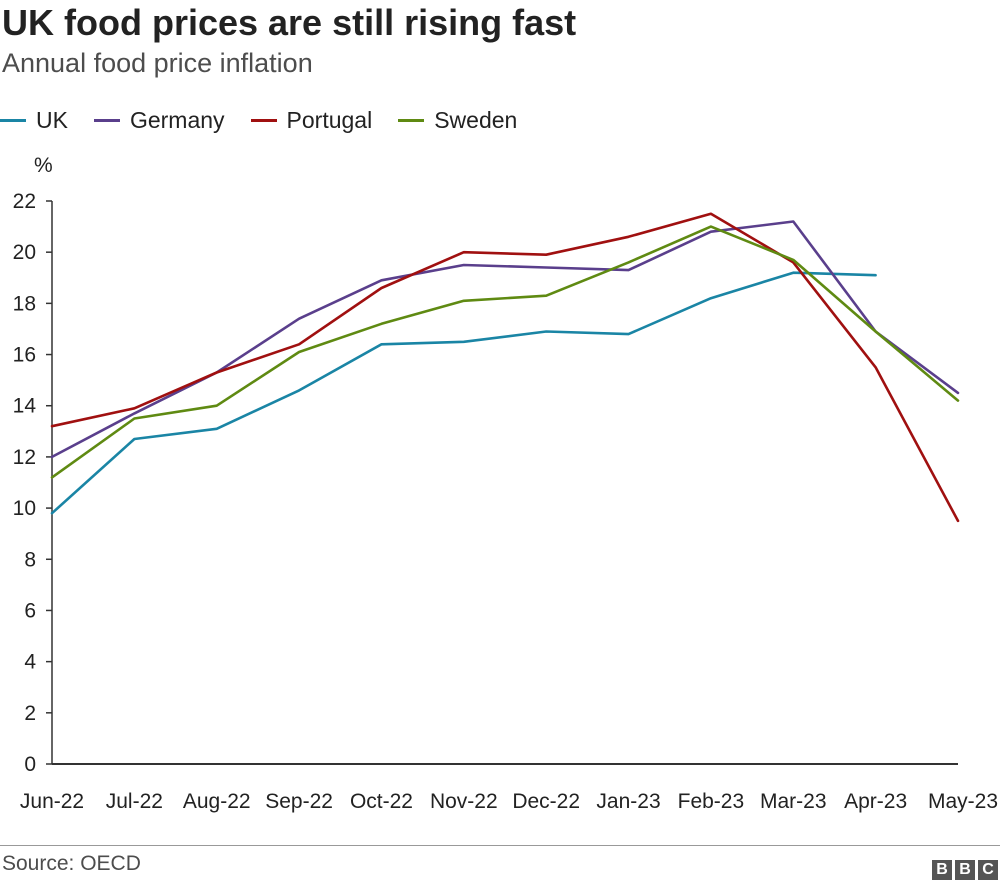 The height and width of the screenshot is (889, 1000). What do you see at coordinates (24, 457) in the screenshot?
I see `y-tick-label: 12` at bounding box center [24, 457].